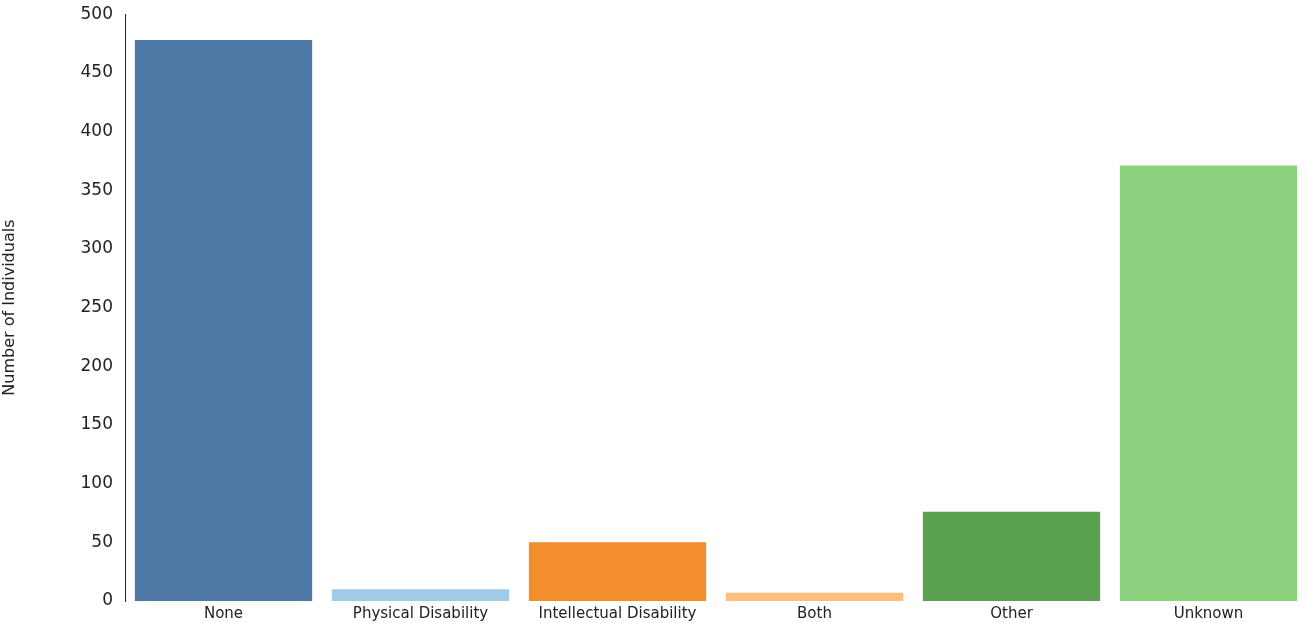 The height and width of the screenshot is (623, 1307). Describe the element at coordinates (102, 540) in the screenshot. I see `y-tick-label: 50` at that location.